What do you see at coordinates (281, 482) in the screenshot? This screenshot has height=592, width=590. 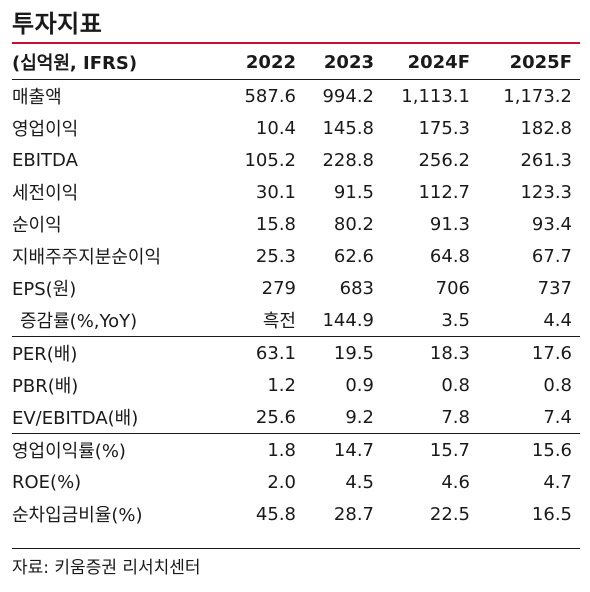 I see `cell-2022: 2.0` at bounding box center [281, 482].